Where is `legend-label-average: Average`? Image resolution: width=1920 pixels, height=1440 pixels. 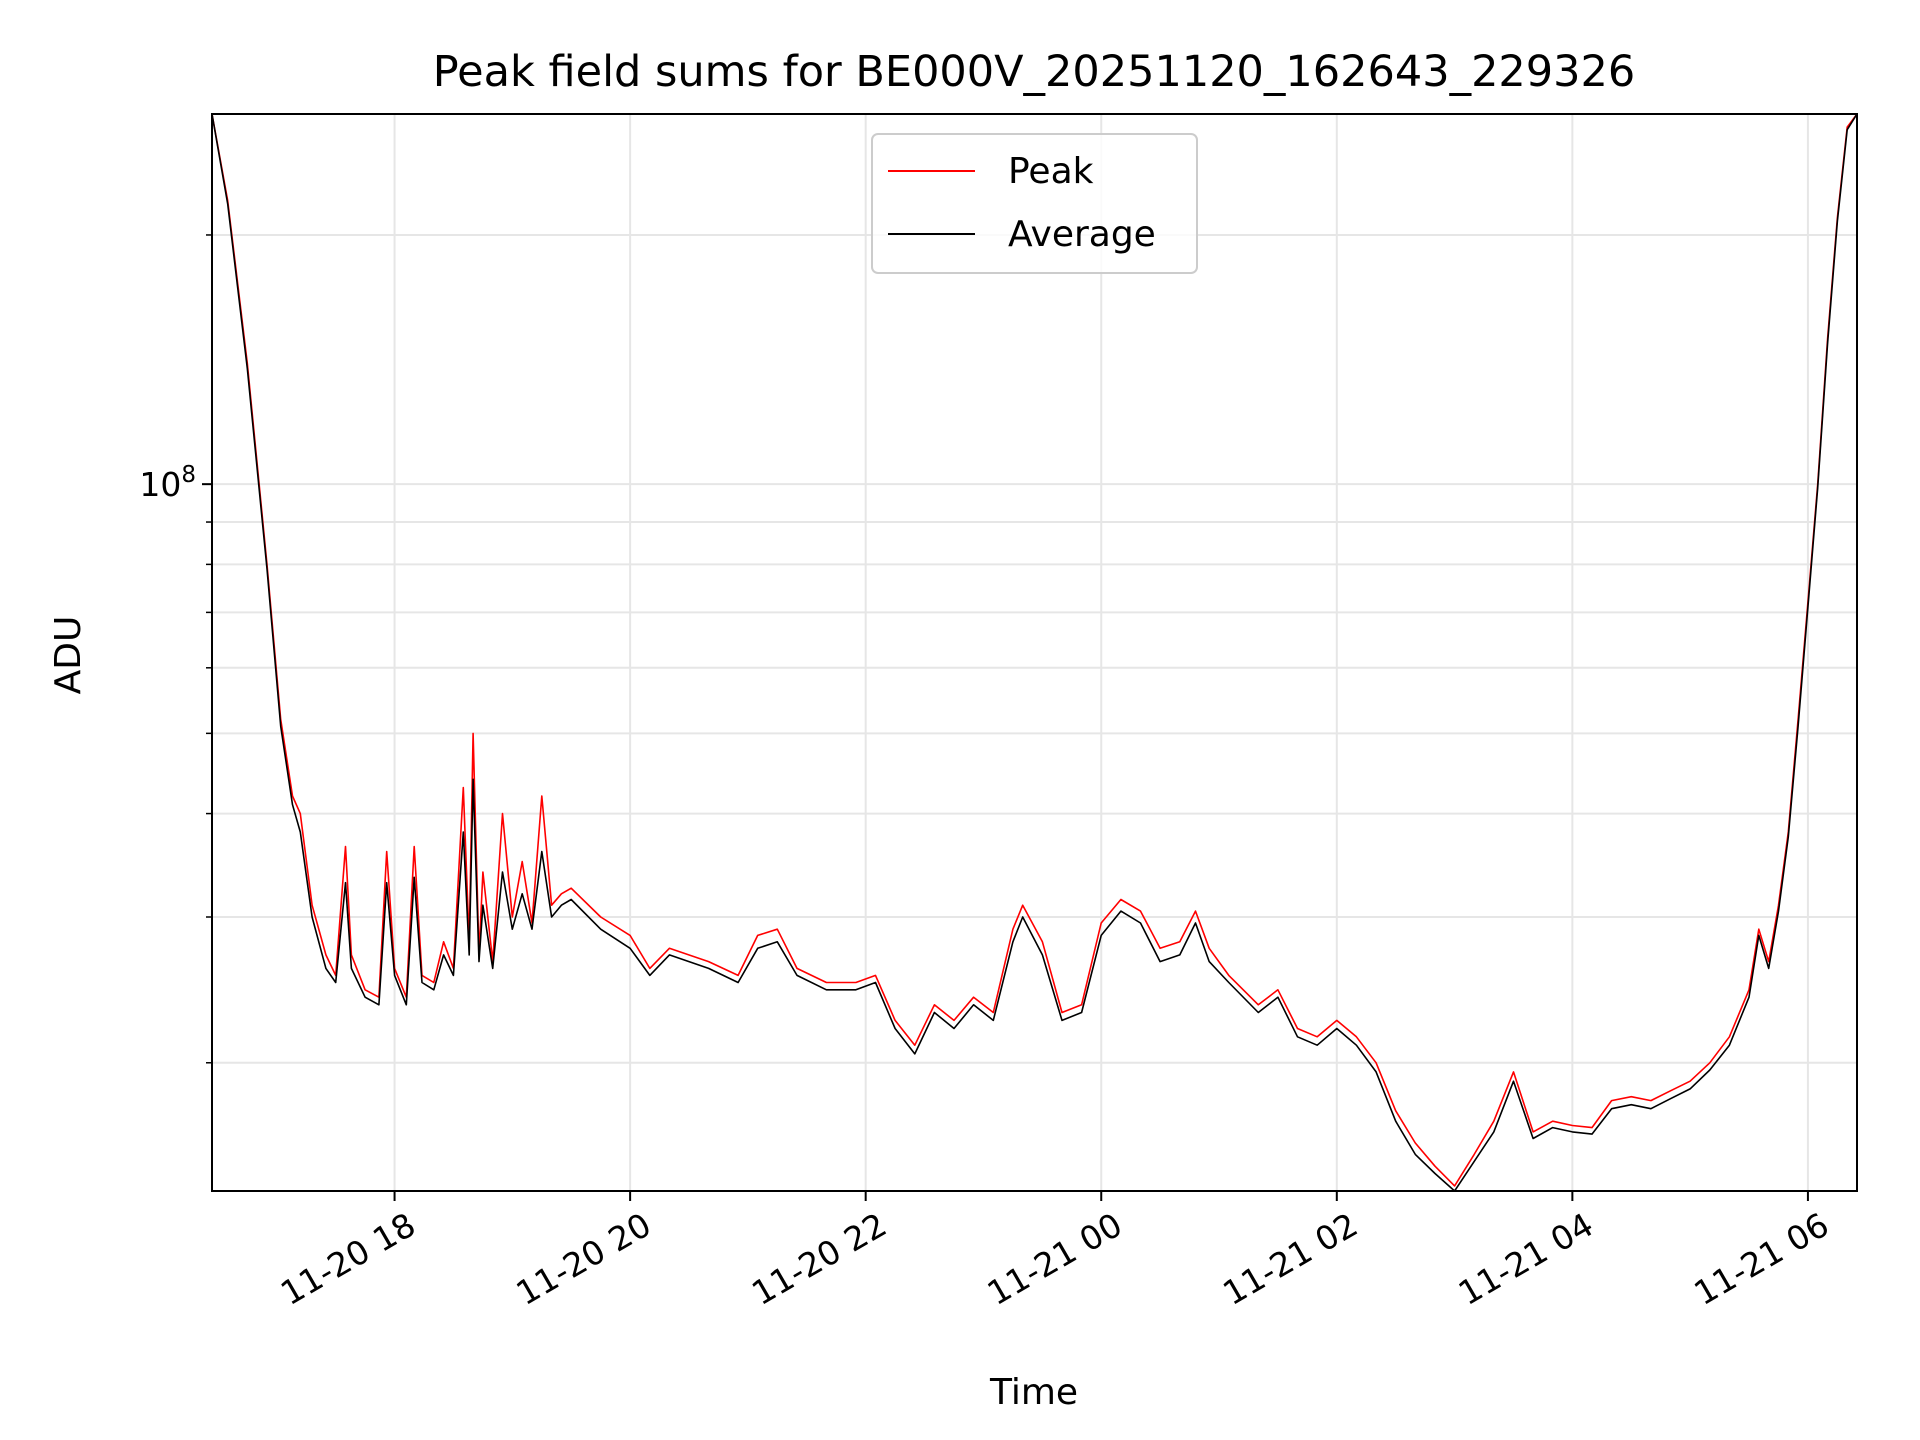 legend-label-average: Average is located at coordinates (1082, 234).